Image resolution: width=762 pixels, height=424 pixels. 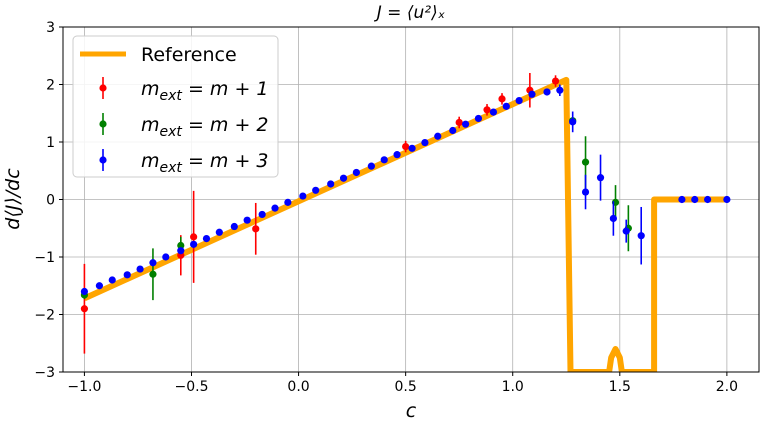 What do you see at coordinates (620, 387) in the screenshot?
I see `x-tick-label: 1.5` at bounding box center [620, 387].